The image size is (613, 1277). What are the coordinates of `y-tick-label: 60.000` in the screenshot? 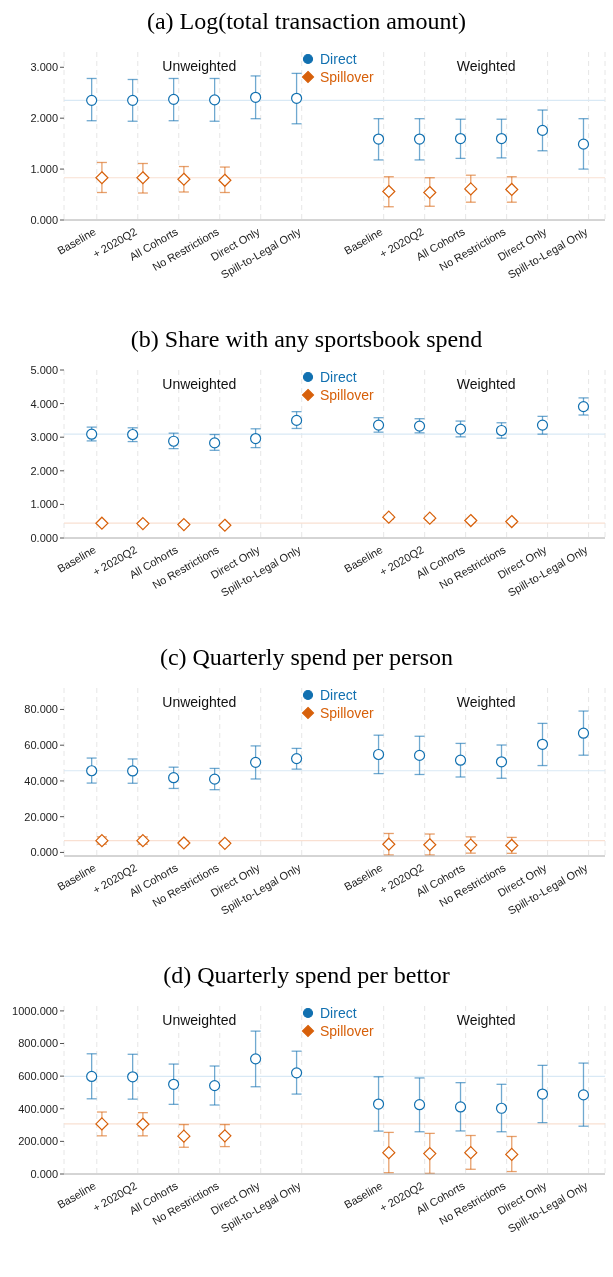 It's located at (41, 745).